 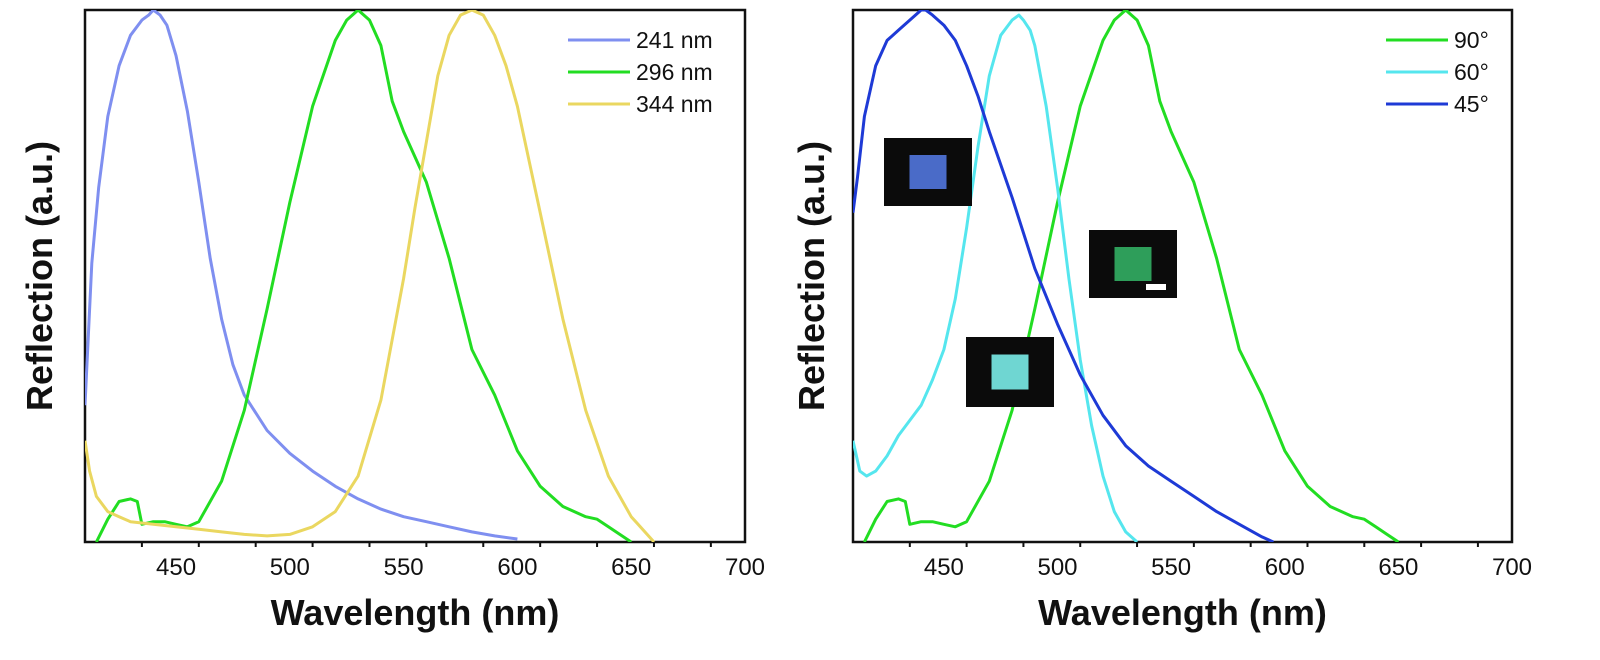 What do you see at coordinates (1156, 287) in the screenshot?
I see `scale-bar` at bounding box center [1156, 287].